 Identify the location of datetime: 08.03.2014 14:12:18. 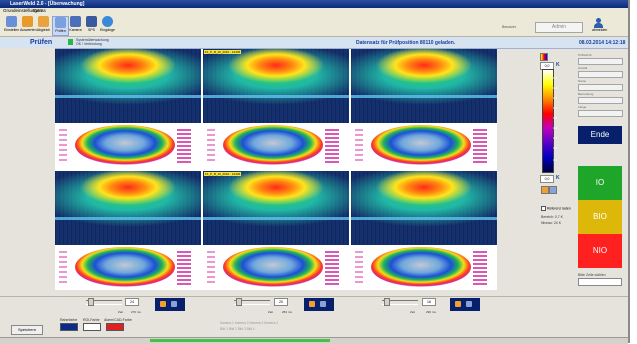
(602, 43).